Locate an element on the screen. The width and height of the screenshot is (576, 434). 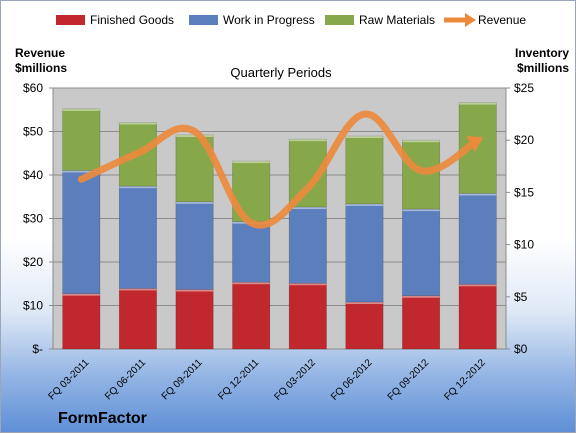
left-tick-label: $10 is located at coordinates (33, 306).